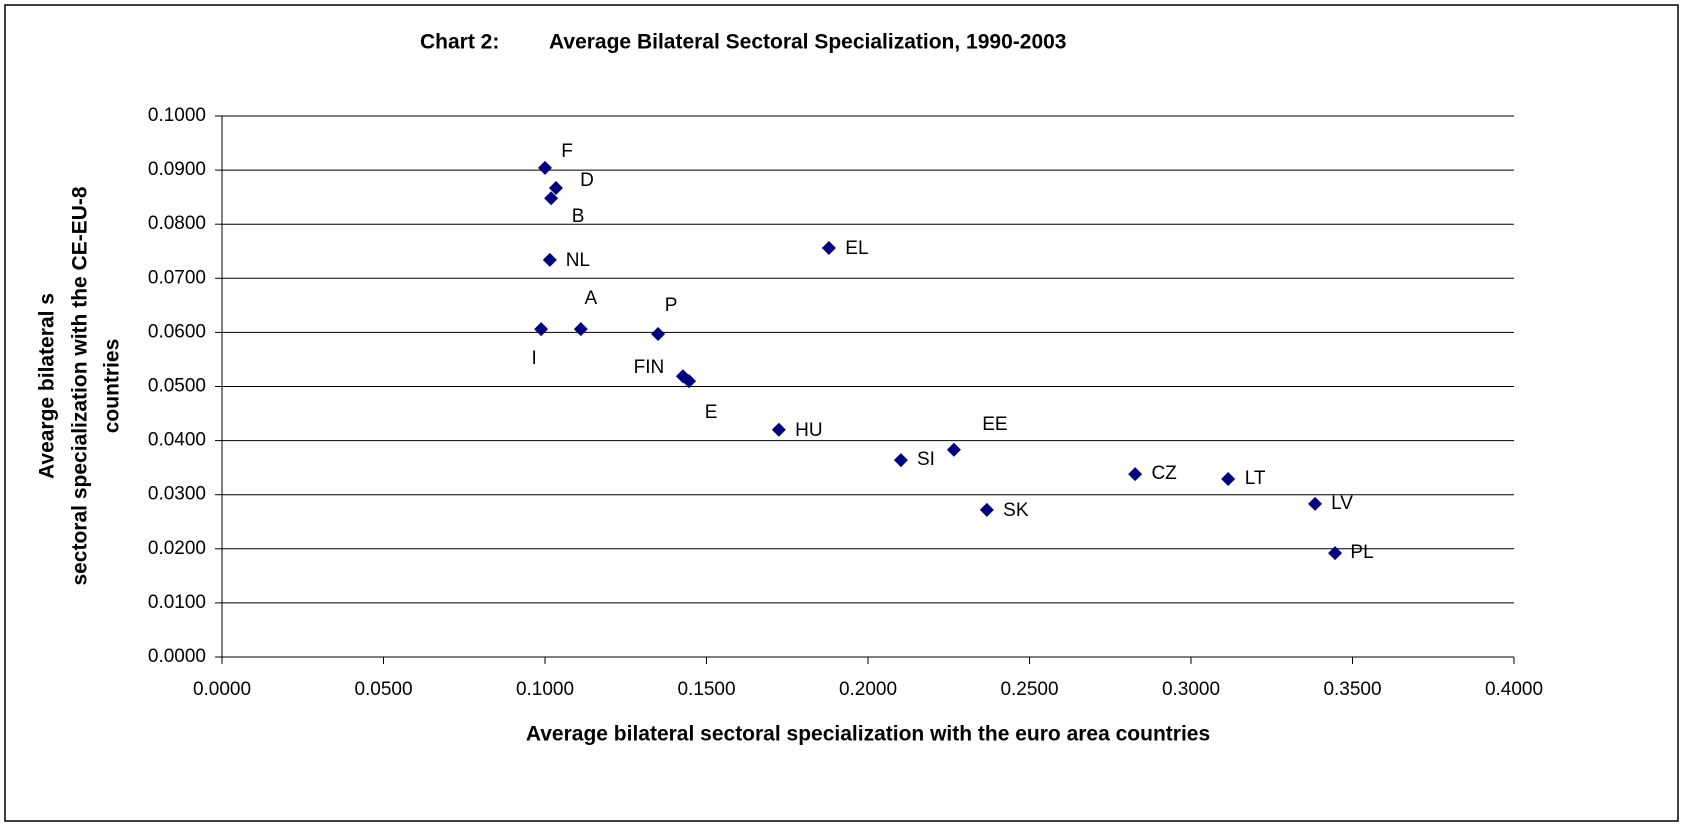 The image size is (1684, 827). What do you see at coordinates (177, 277) in the screenshot?
I see `y-tick-label: 0.0700` at bounding box center [177, 277].